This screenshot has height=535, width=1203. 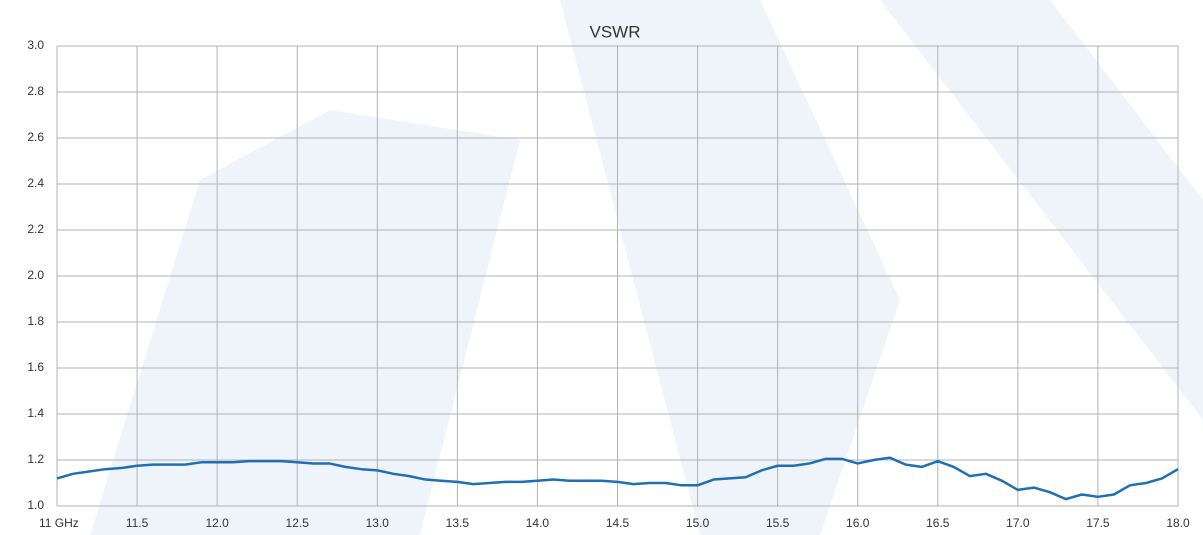 What do you see at coordinates (538, 523) in the screenshot?
I see `x-tick-label: 14.0` at bounding box center [538, 523].